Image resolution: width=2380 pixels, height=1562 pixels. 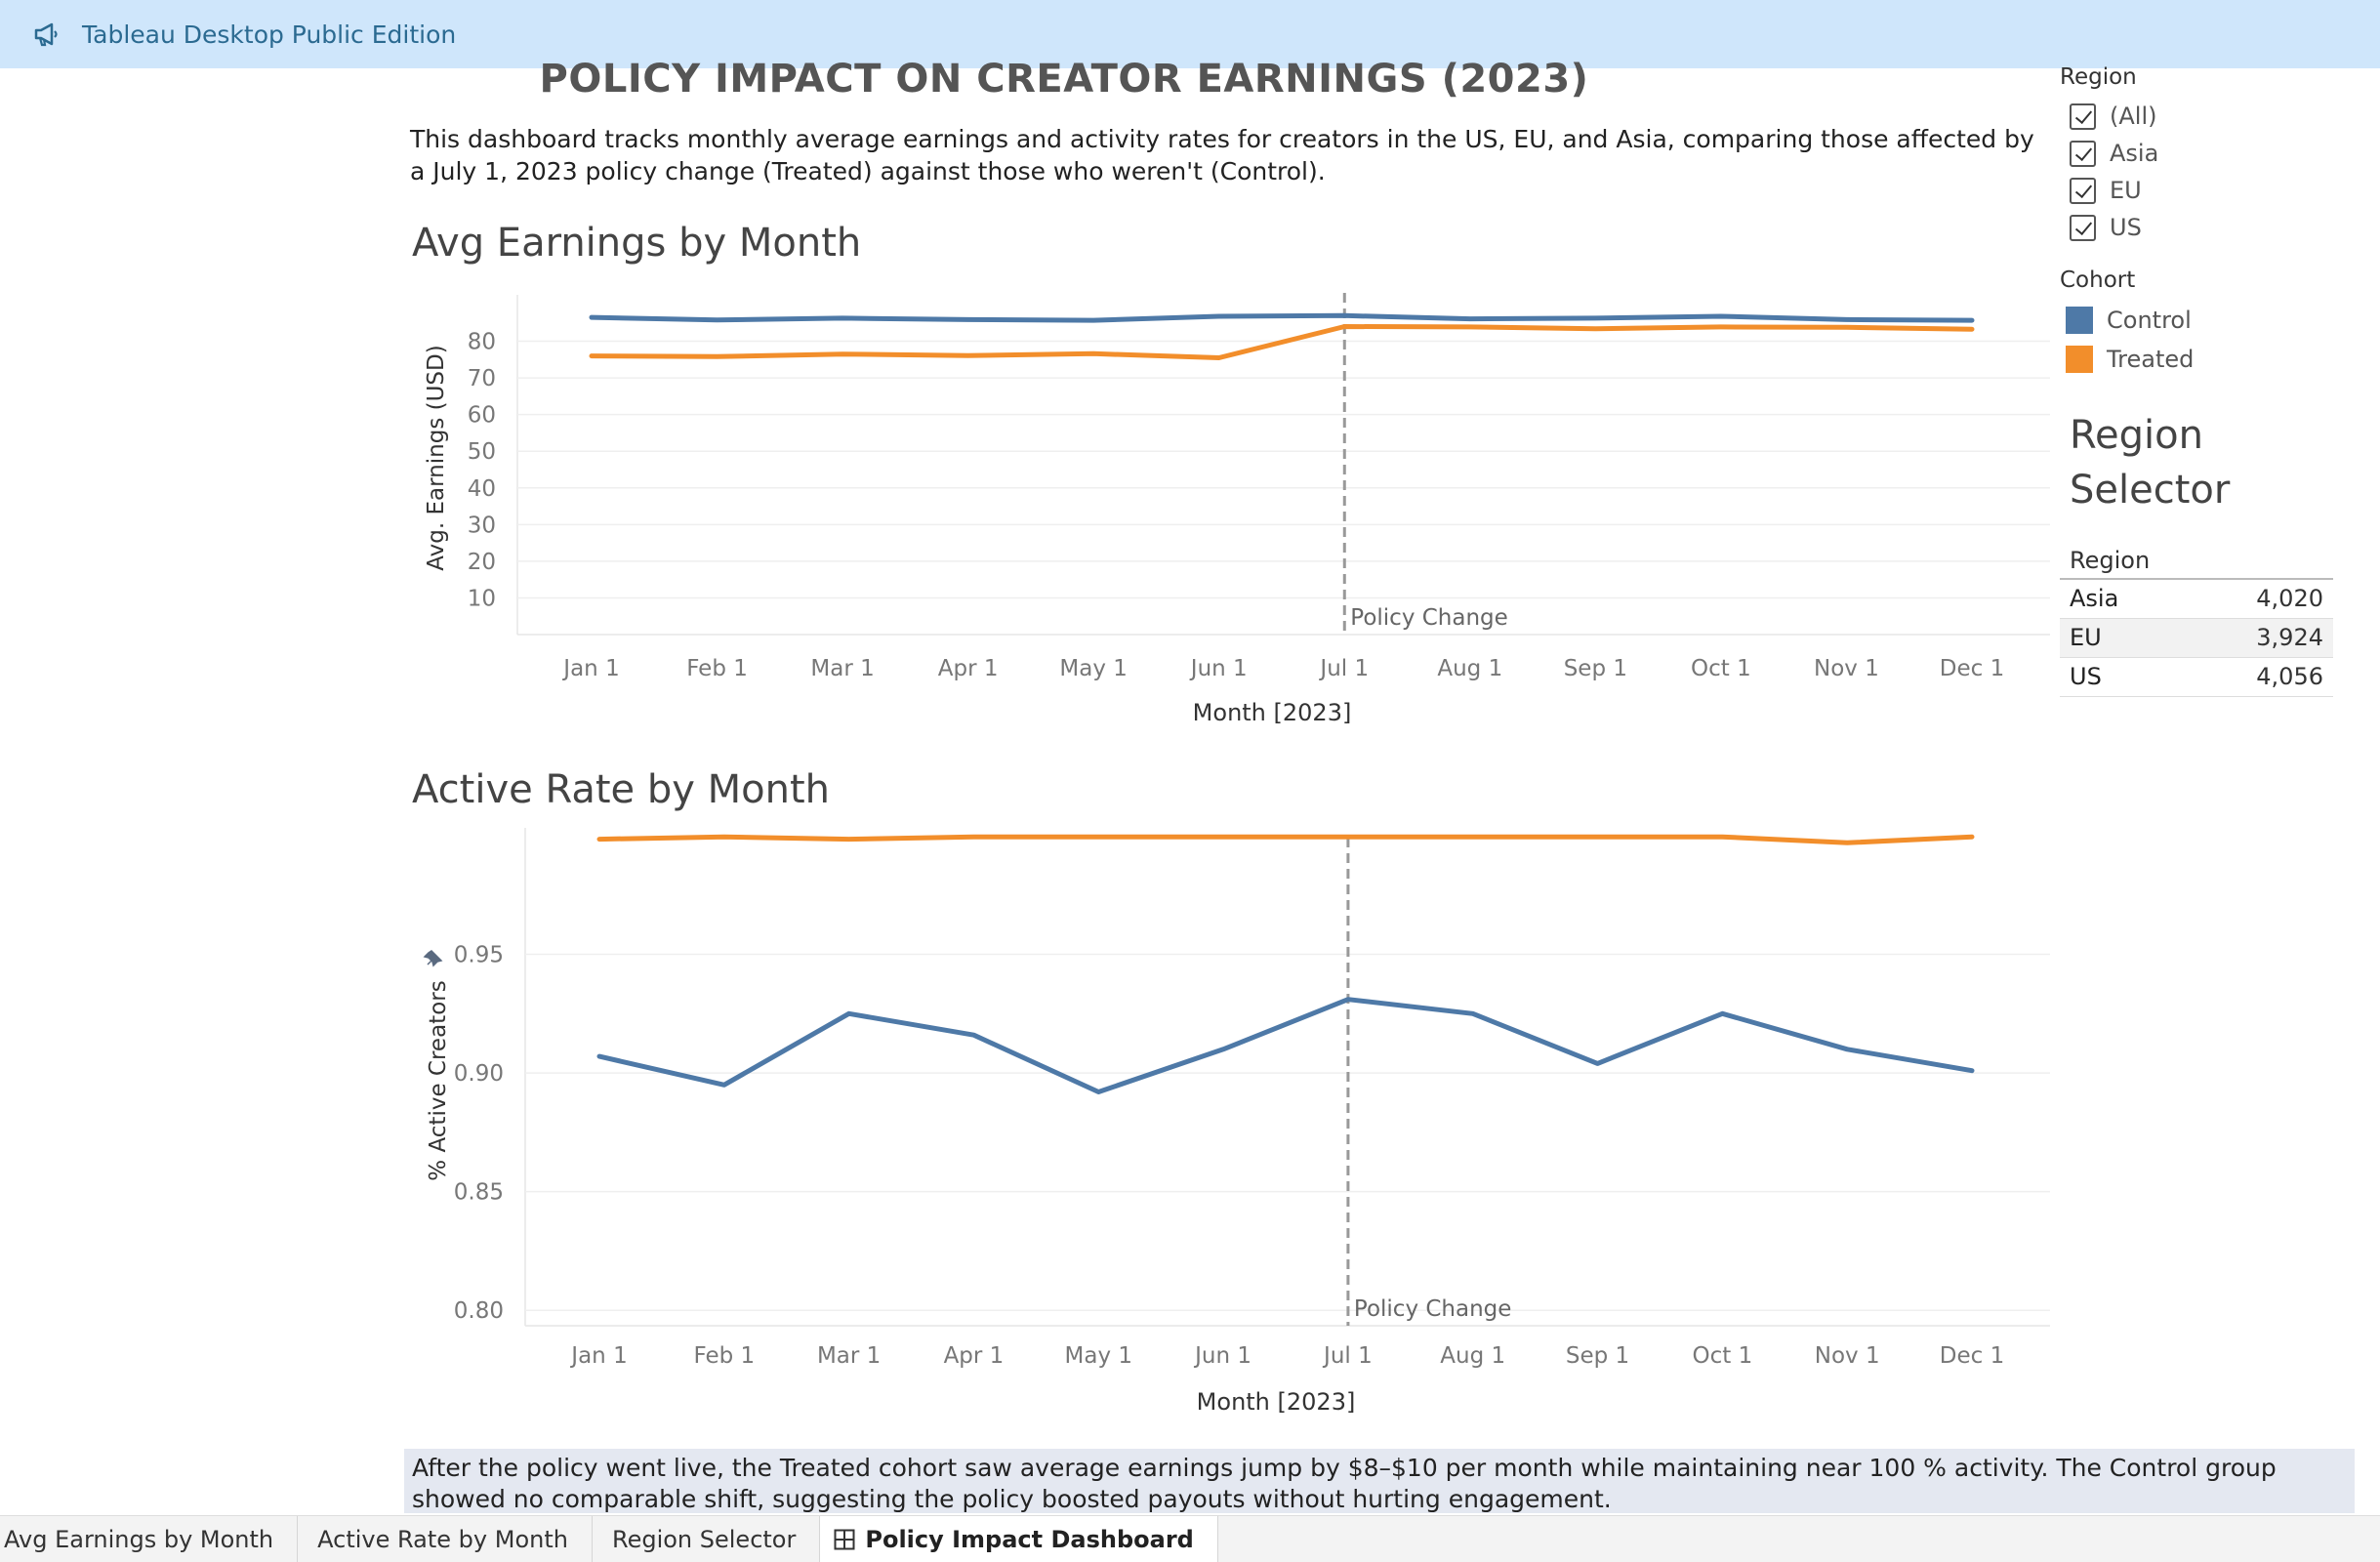 What do you see at coordinates (2269, 677) in the screenshot?
I see `value-cell: 4,056` at bounding box center [2269, 677].